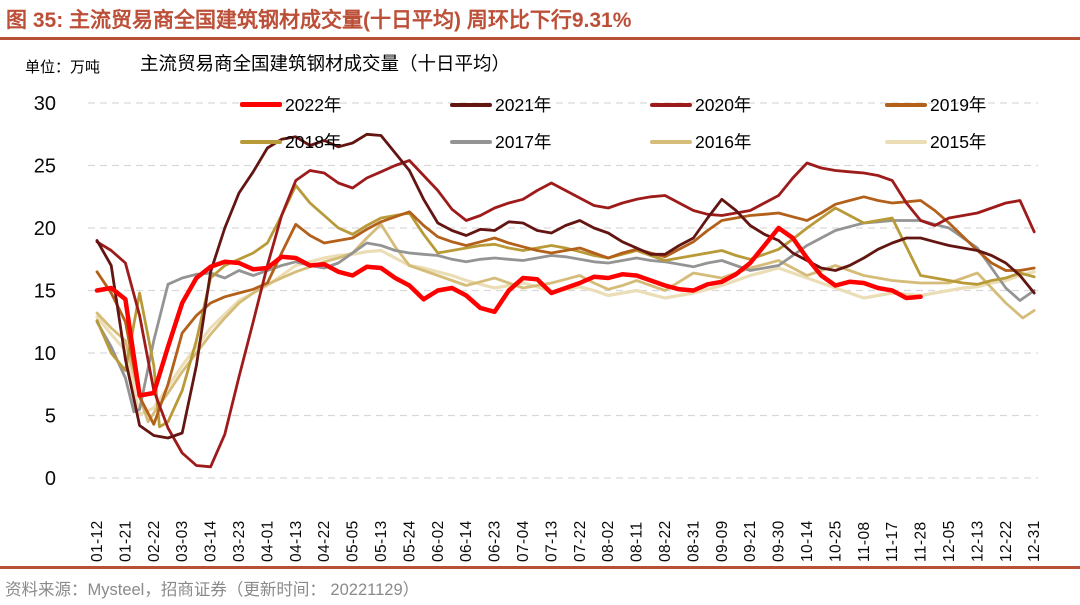 This screenshot has height=605, width=1080. What do you see at coordinates (671, 104) in the screenshot?
I see `legend-swatch-2020` at bounding box center [671, 104].